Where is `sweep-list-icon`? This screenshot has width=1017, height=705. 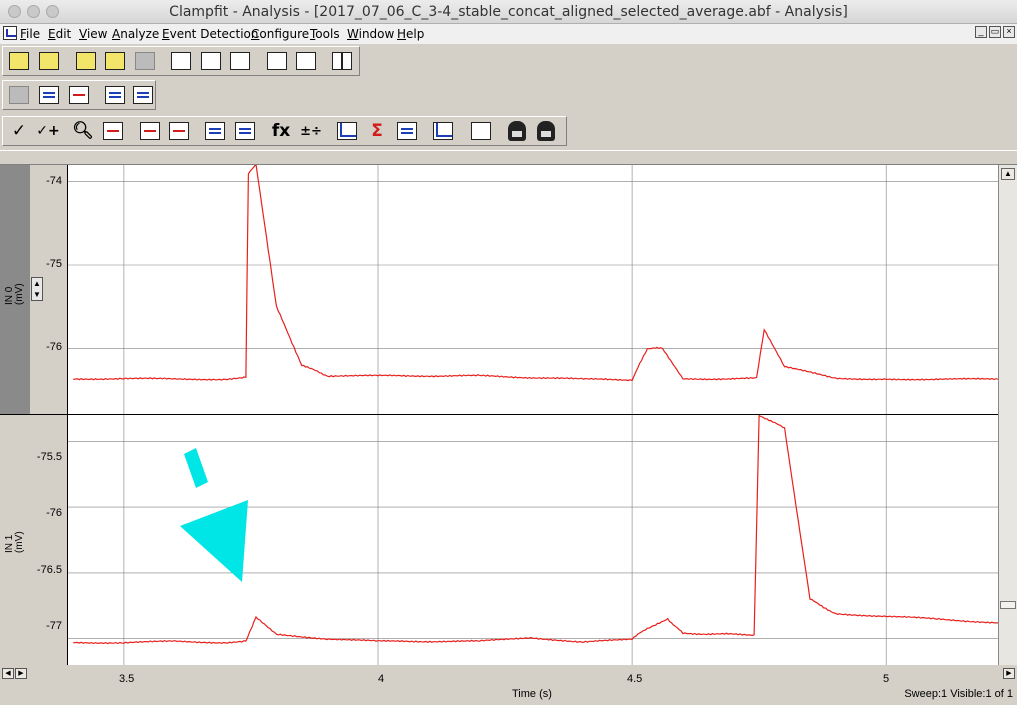 sweep-list-icon is located at coordinates (19, 95).